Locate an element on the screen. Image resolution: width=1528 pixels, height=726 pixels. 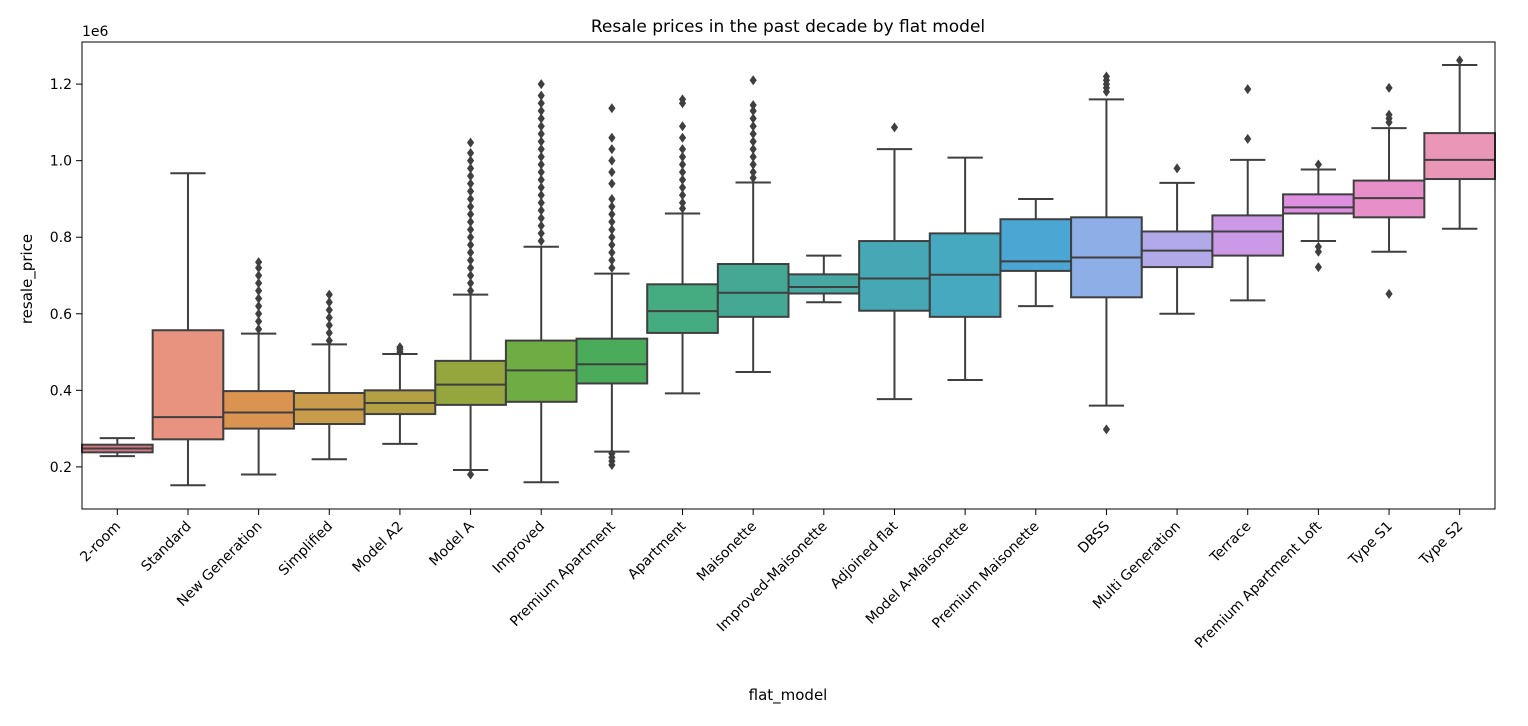
box-group-improved is located at coordinates (541, 281).